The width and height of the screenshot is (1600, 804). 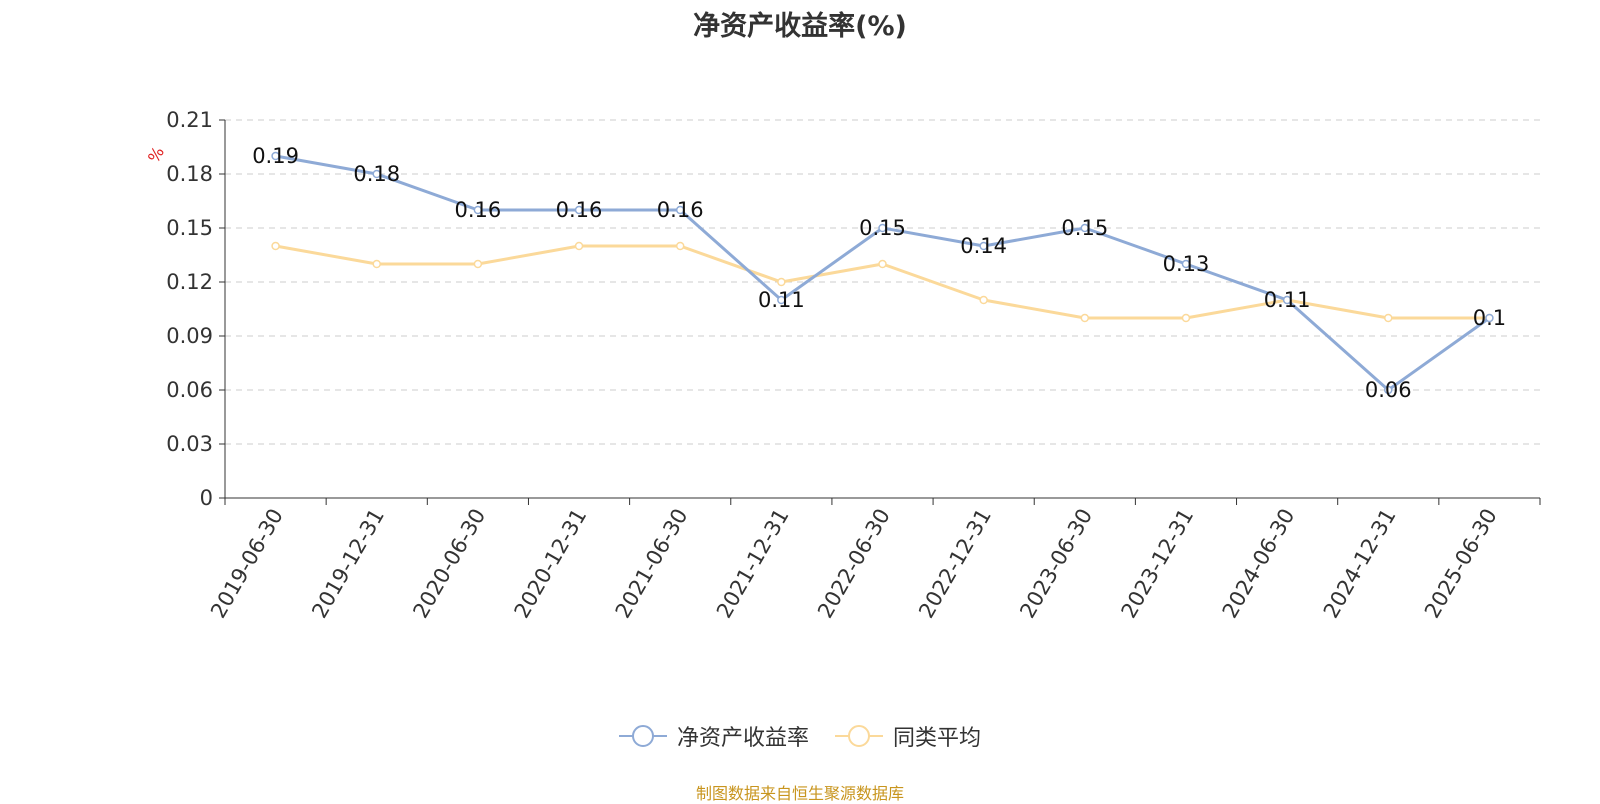 What do you see at coordinates (1157, 564) in the screenshot?
I see `x-tick-label: 2023-12-31` at bounding box center [1157, 564].